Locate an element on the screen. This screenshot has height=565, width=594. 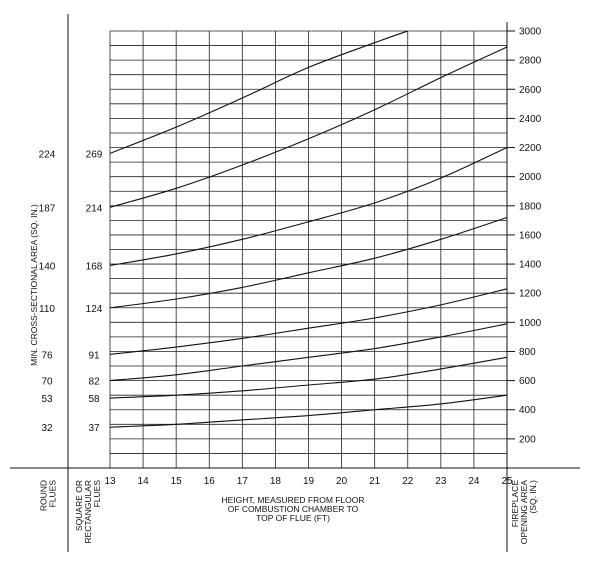
x-tick-label: 19 is located at coordinates (309, 481).